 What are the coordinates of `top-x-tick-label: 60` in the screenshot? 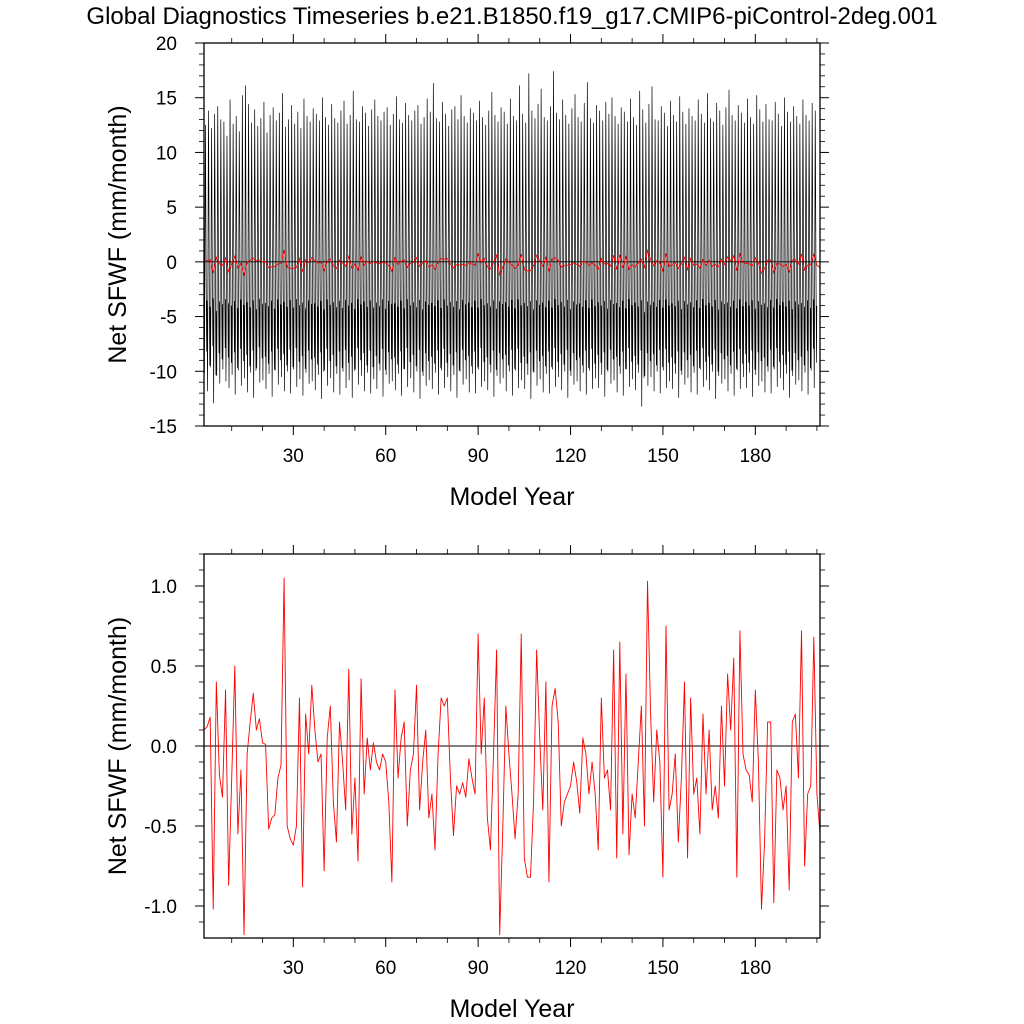 It's located at (385, 456).